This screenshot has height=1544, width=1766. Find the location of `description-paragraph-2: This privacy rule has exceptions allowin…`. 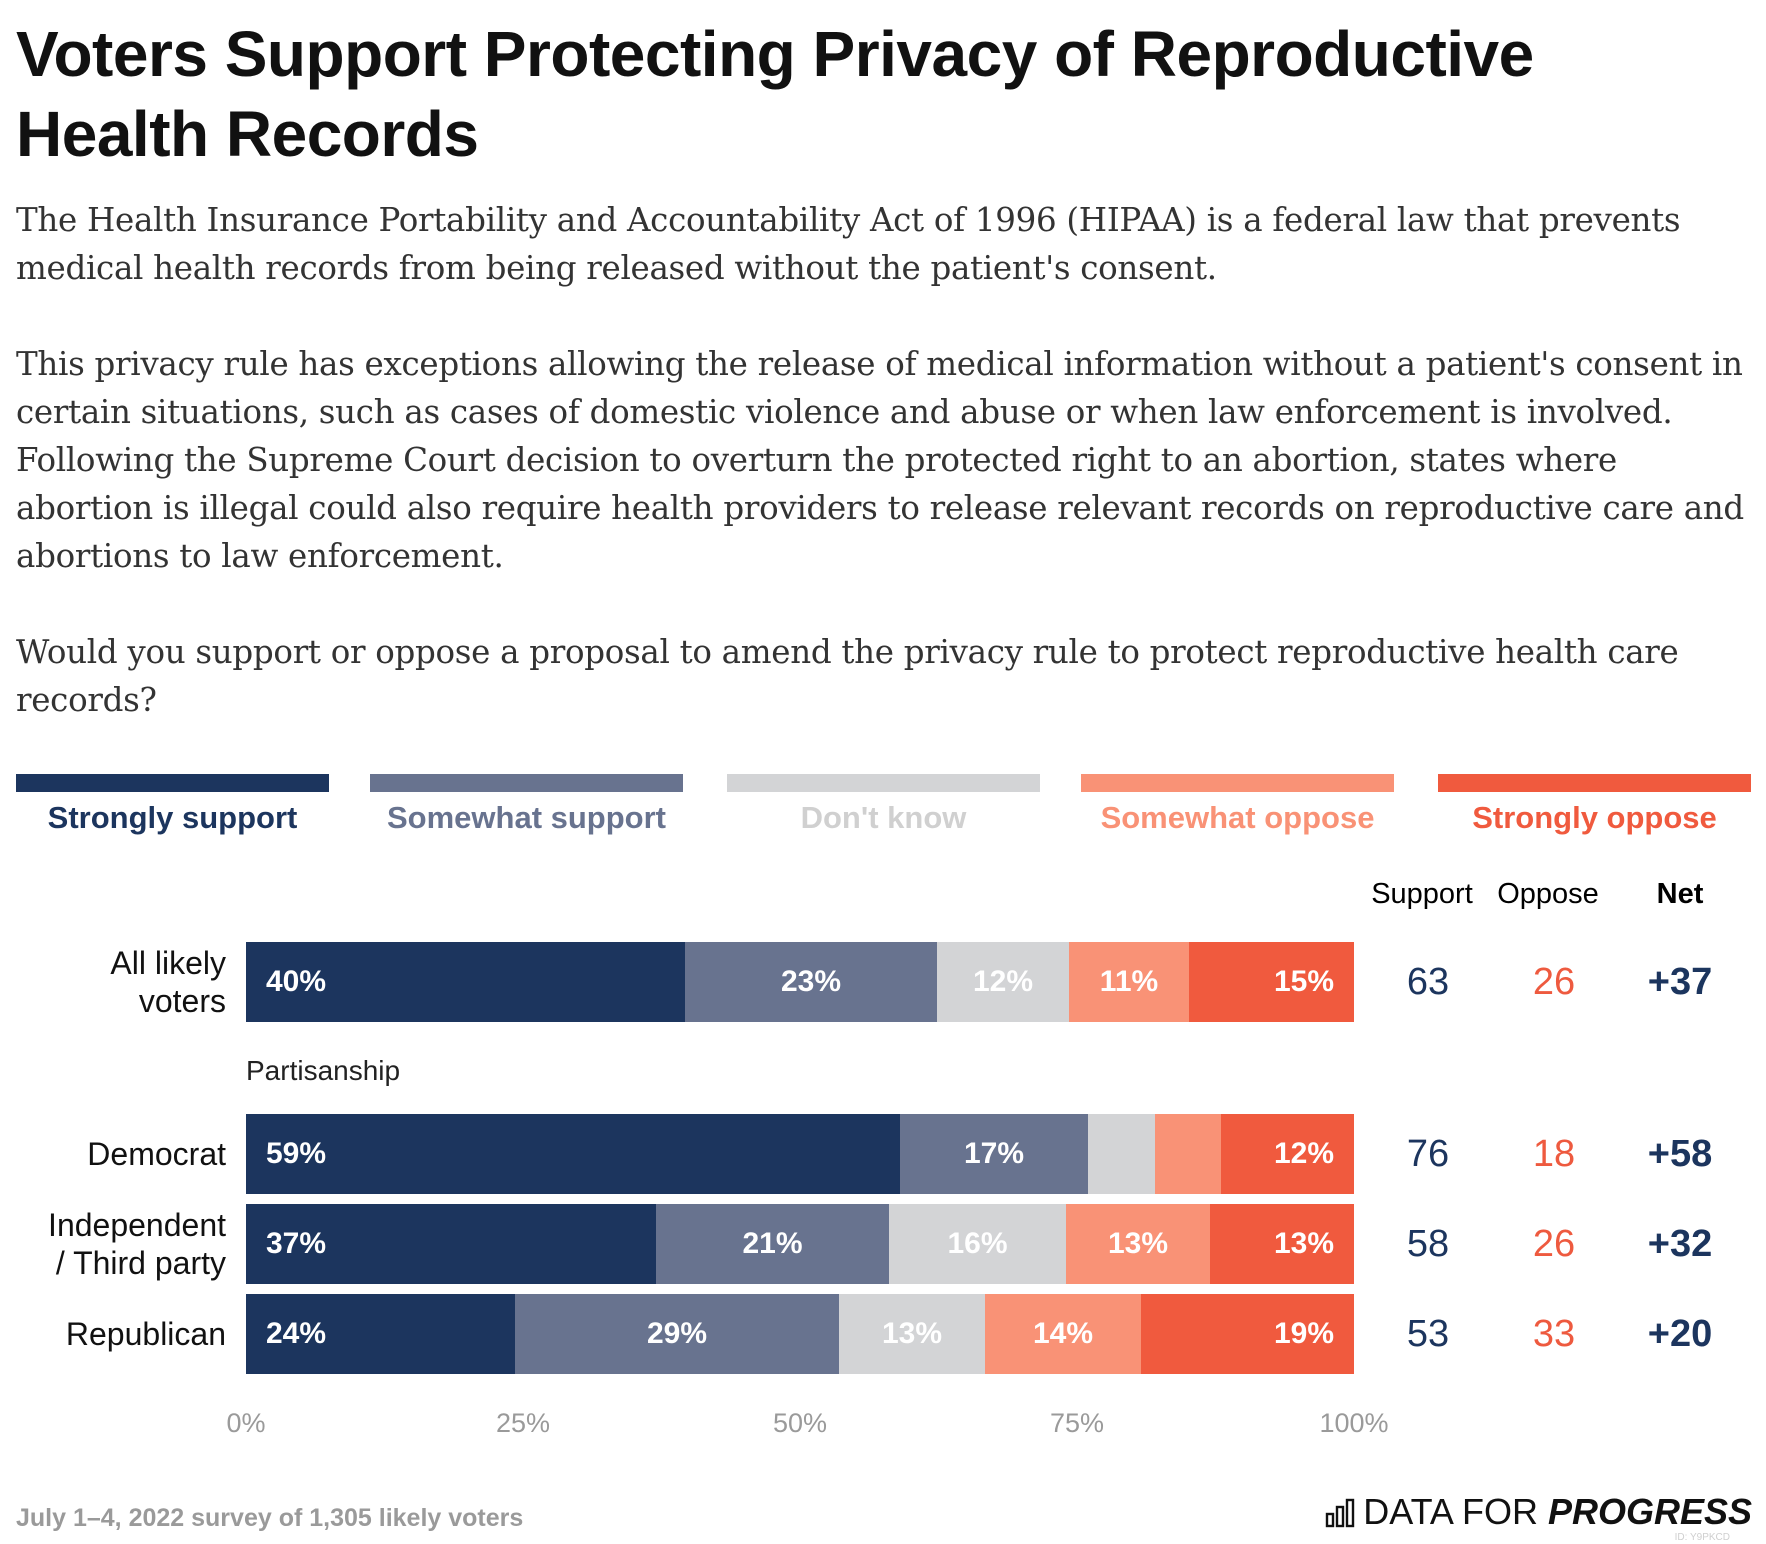

description-paragraph-2: This privacy rule has exceptions allowin… is located at coordinates (880, 460).